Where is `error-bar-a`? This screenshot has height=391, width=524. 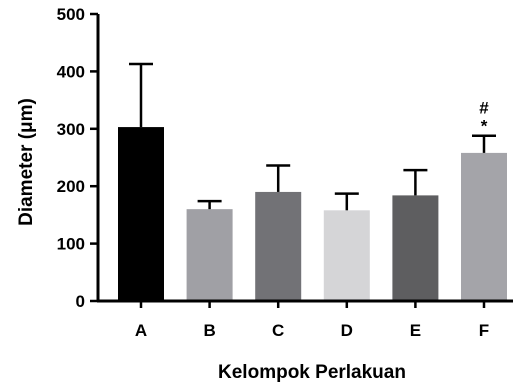 error-bar-a is located at coordinates (141, 95).